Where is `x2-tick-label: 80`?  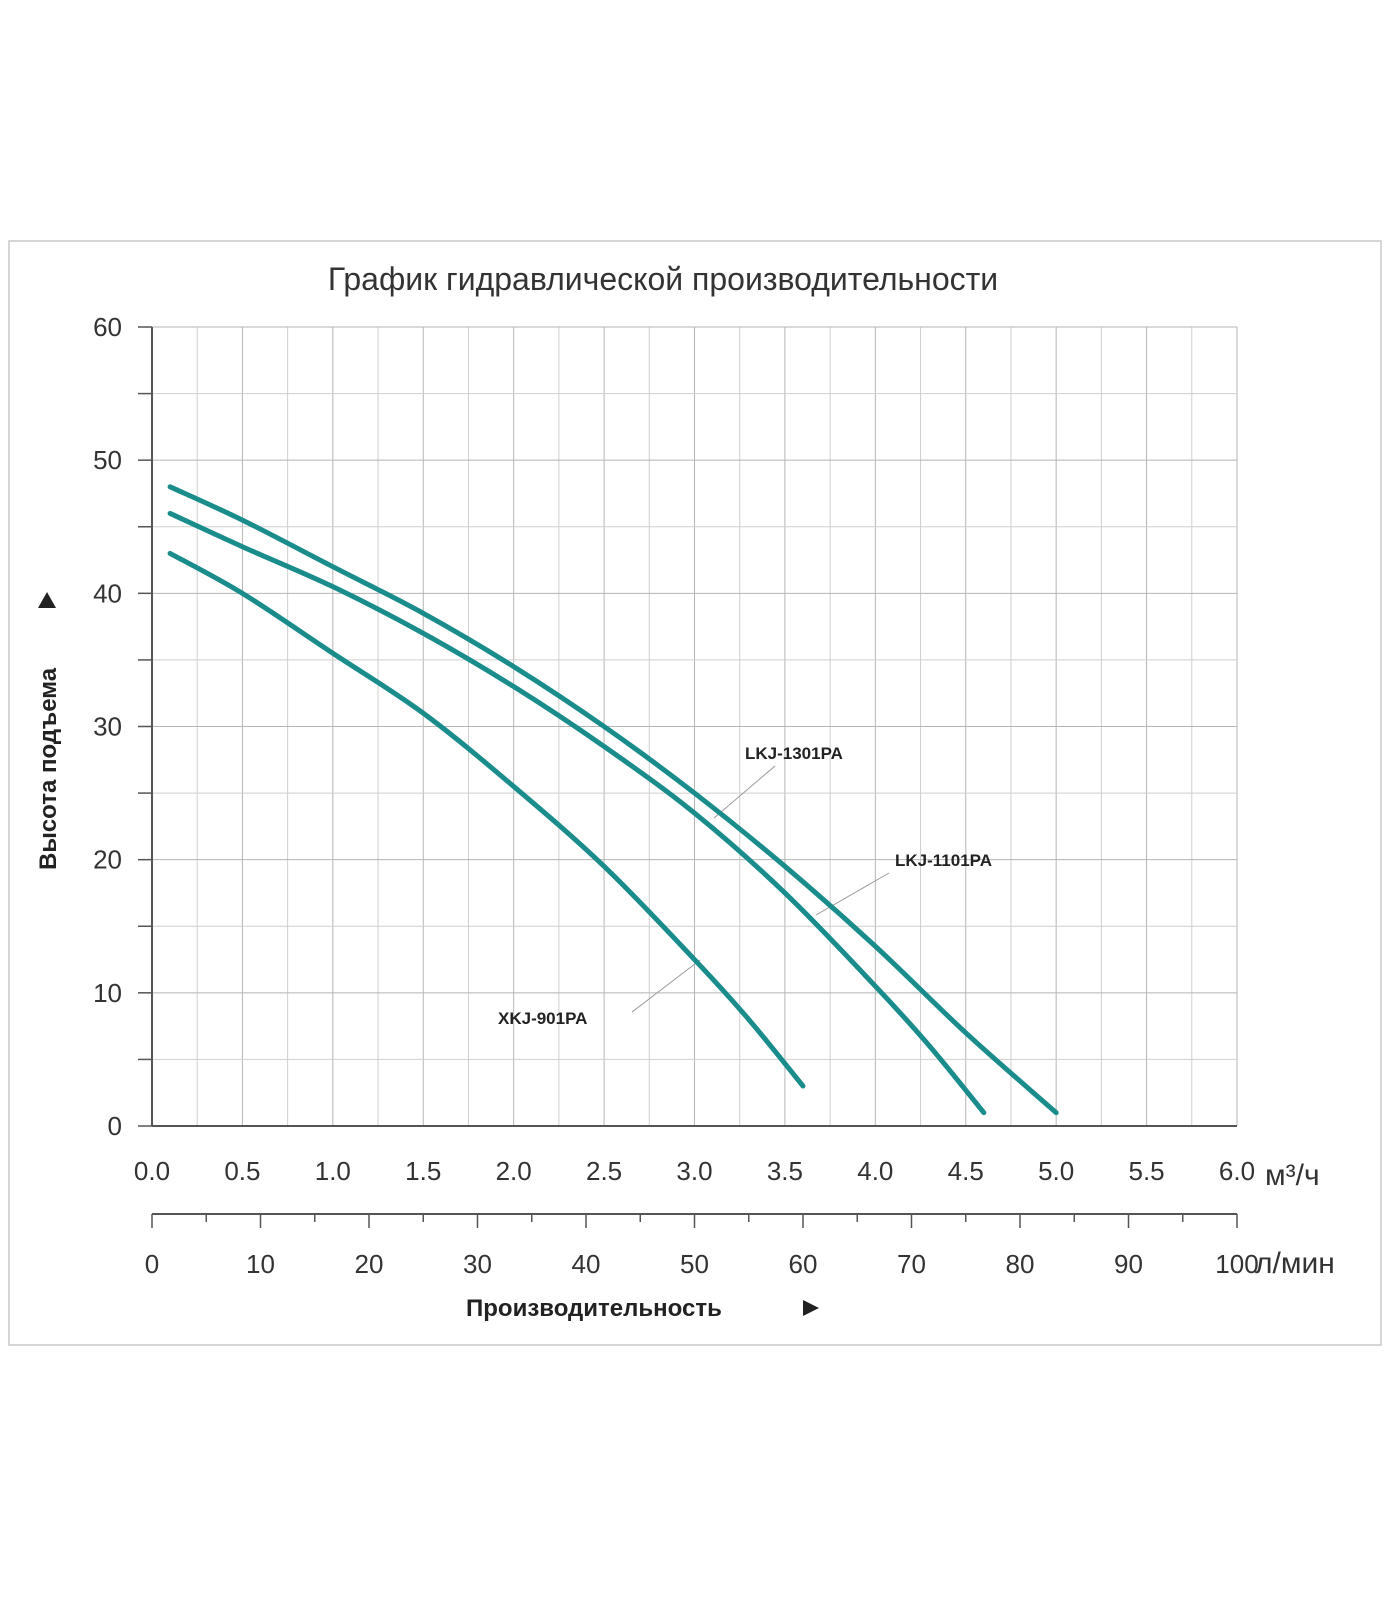
x2-tick-label: 80 is located at coordinates (1020, 1264).